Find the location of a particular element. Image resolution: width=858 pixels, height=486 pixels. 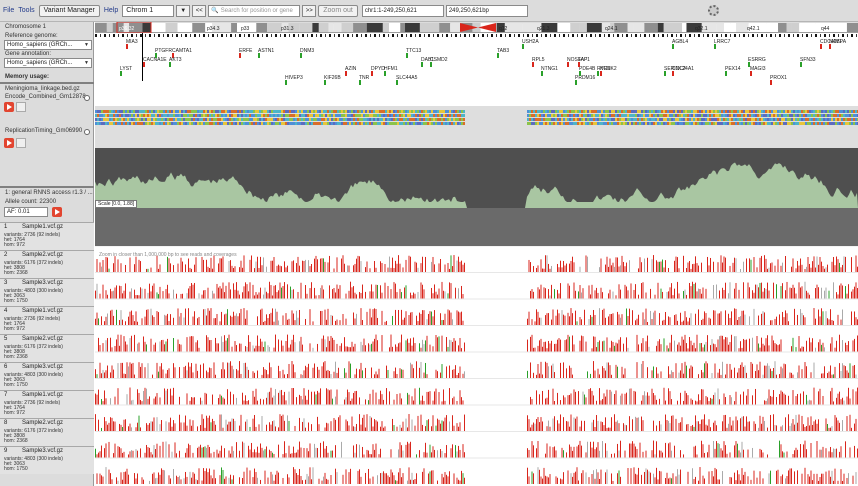

track1-checkbox is located at coordinates (21, 107).